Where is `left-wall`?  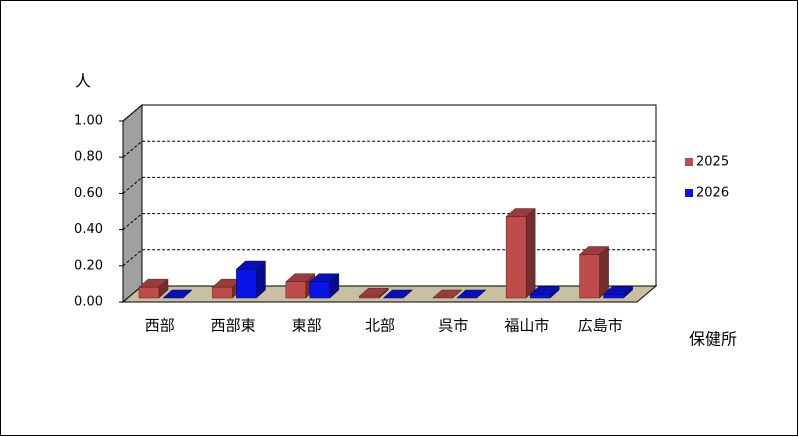 left-wall is located at coordinates (132, 203).